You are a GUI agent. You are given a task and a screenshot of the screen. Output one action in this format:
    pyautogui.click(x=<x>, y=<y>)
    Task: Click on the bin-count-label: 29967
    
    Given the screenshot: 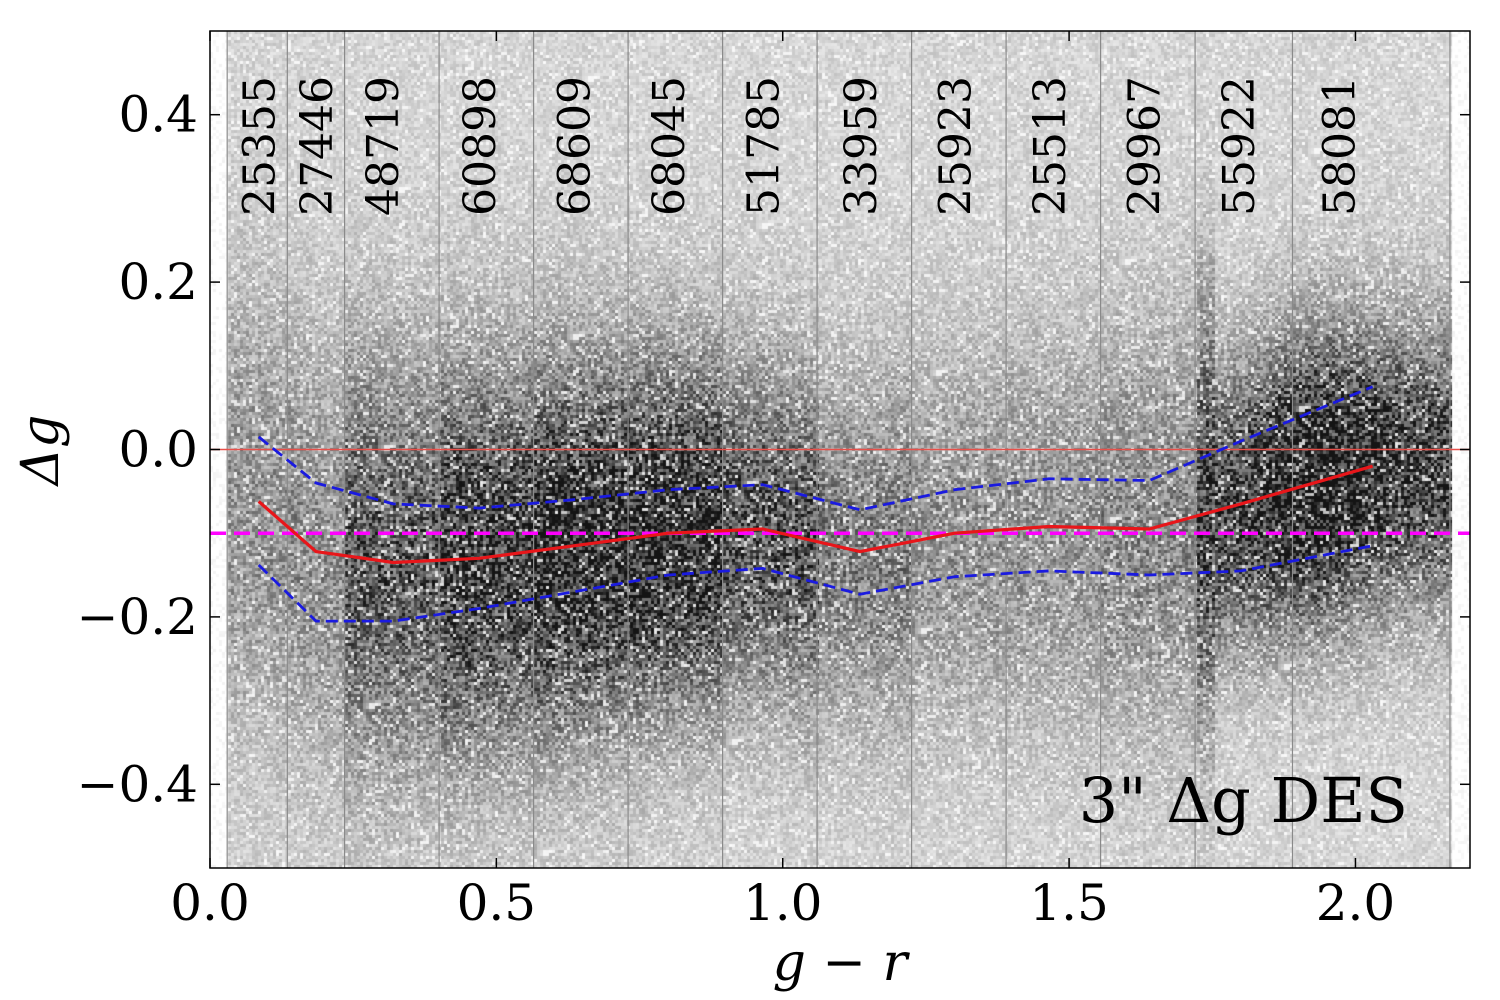 What is the action you would take?
    pyautogui.click(x=1145, y=146)
    